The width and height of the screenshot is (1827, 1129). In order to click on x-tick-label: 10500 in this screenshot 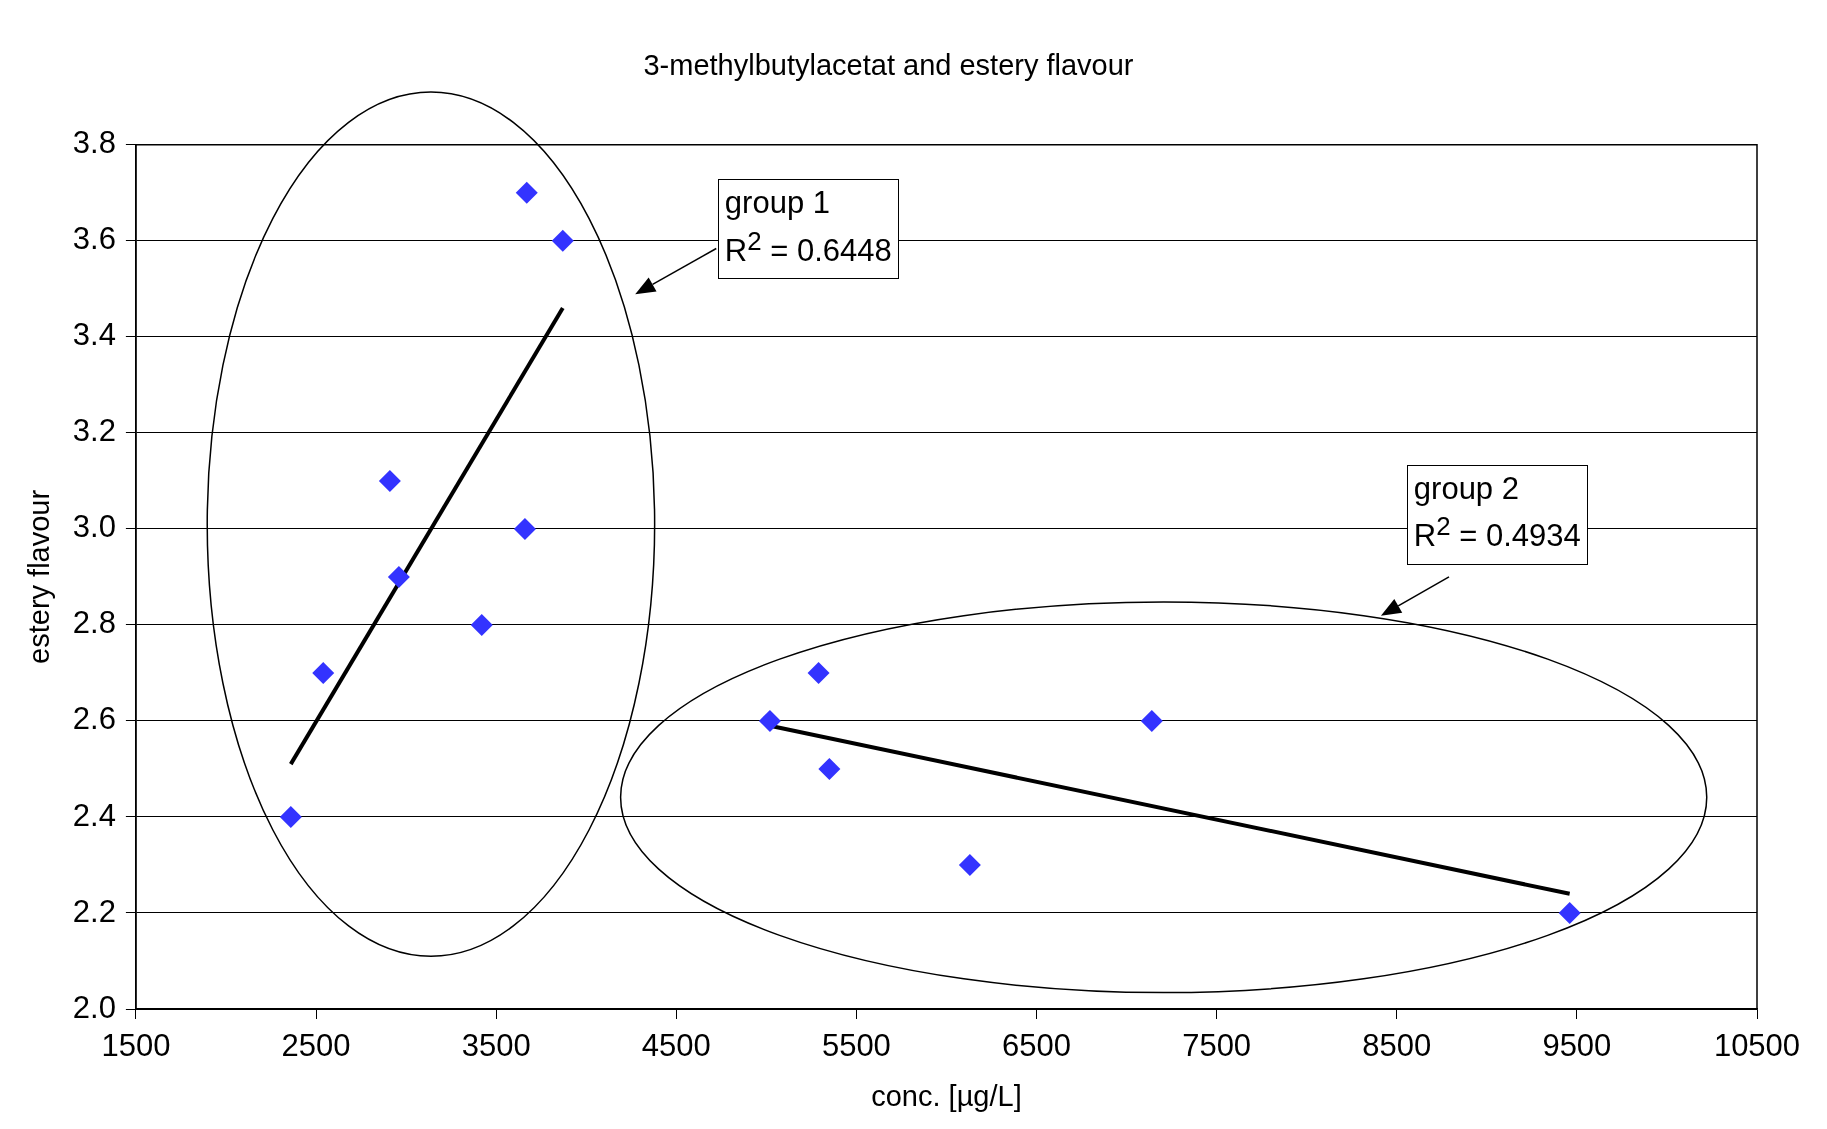, I will do `click(1757, 1046)`.